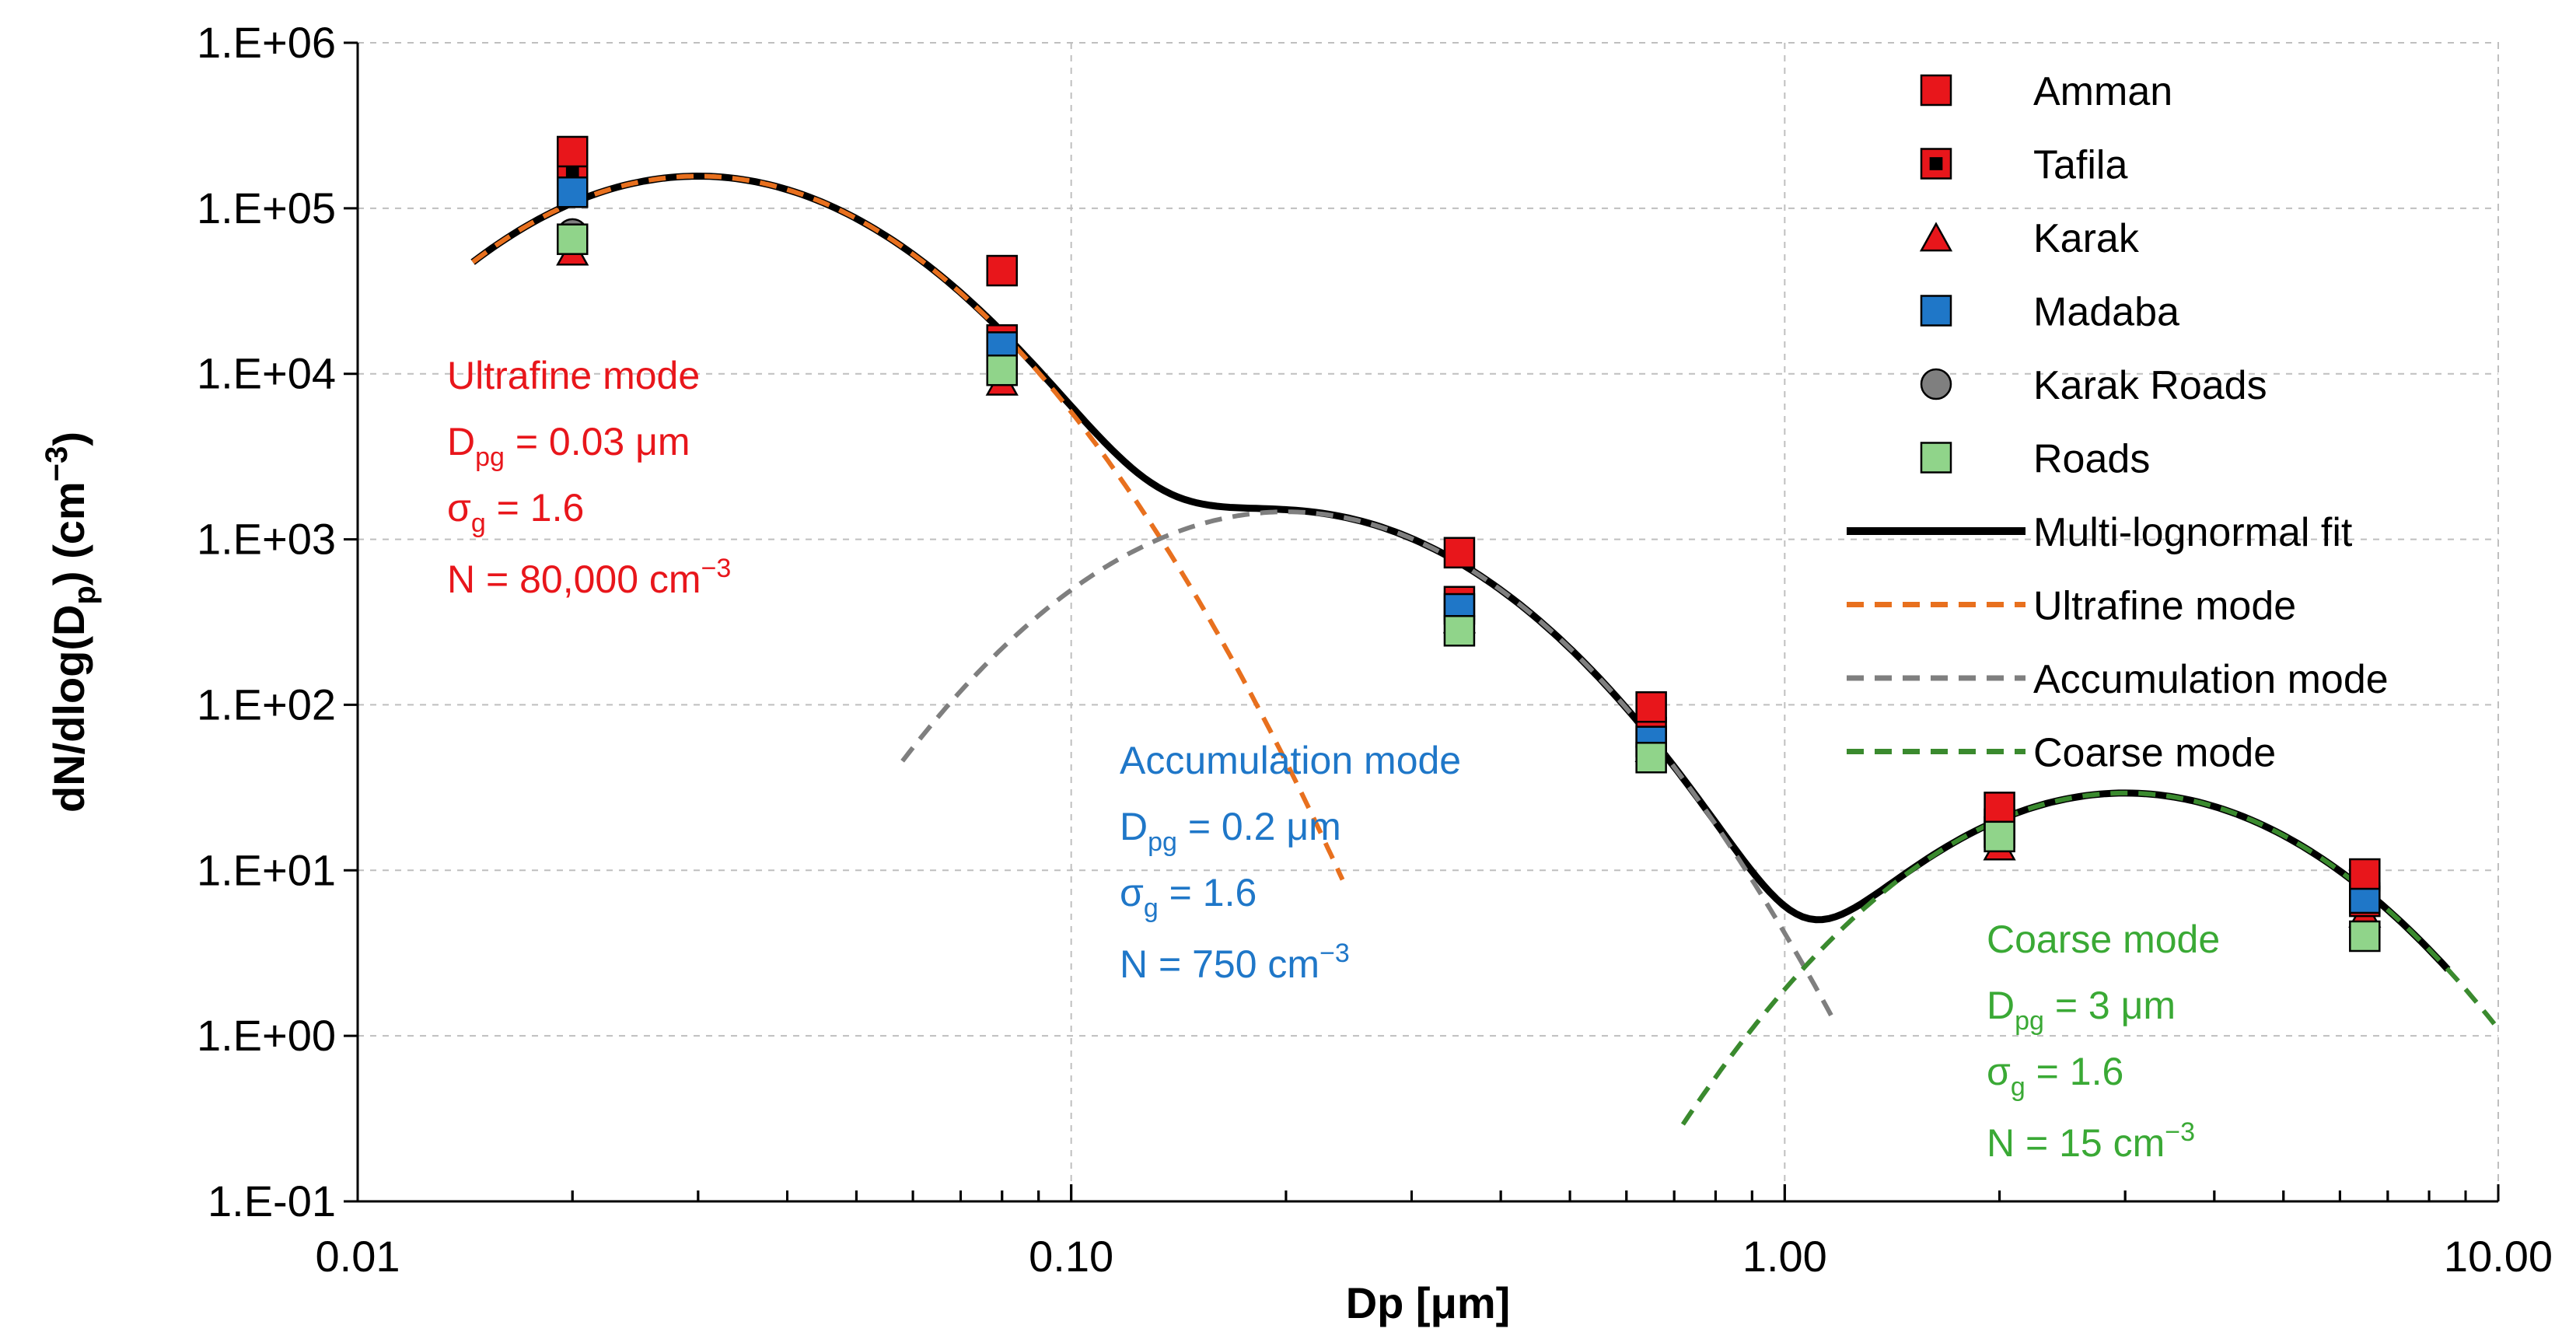 The width and height of the screenshot is (2576, 1332). Describe the element at coordinates (2103, 939) in the screenshot. I see `coarse-annotation-title: Coarse mode` at that location.